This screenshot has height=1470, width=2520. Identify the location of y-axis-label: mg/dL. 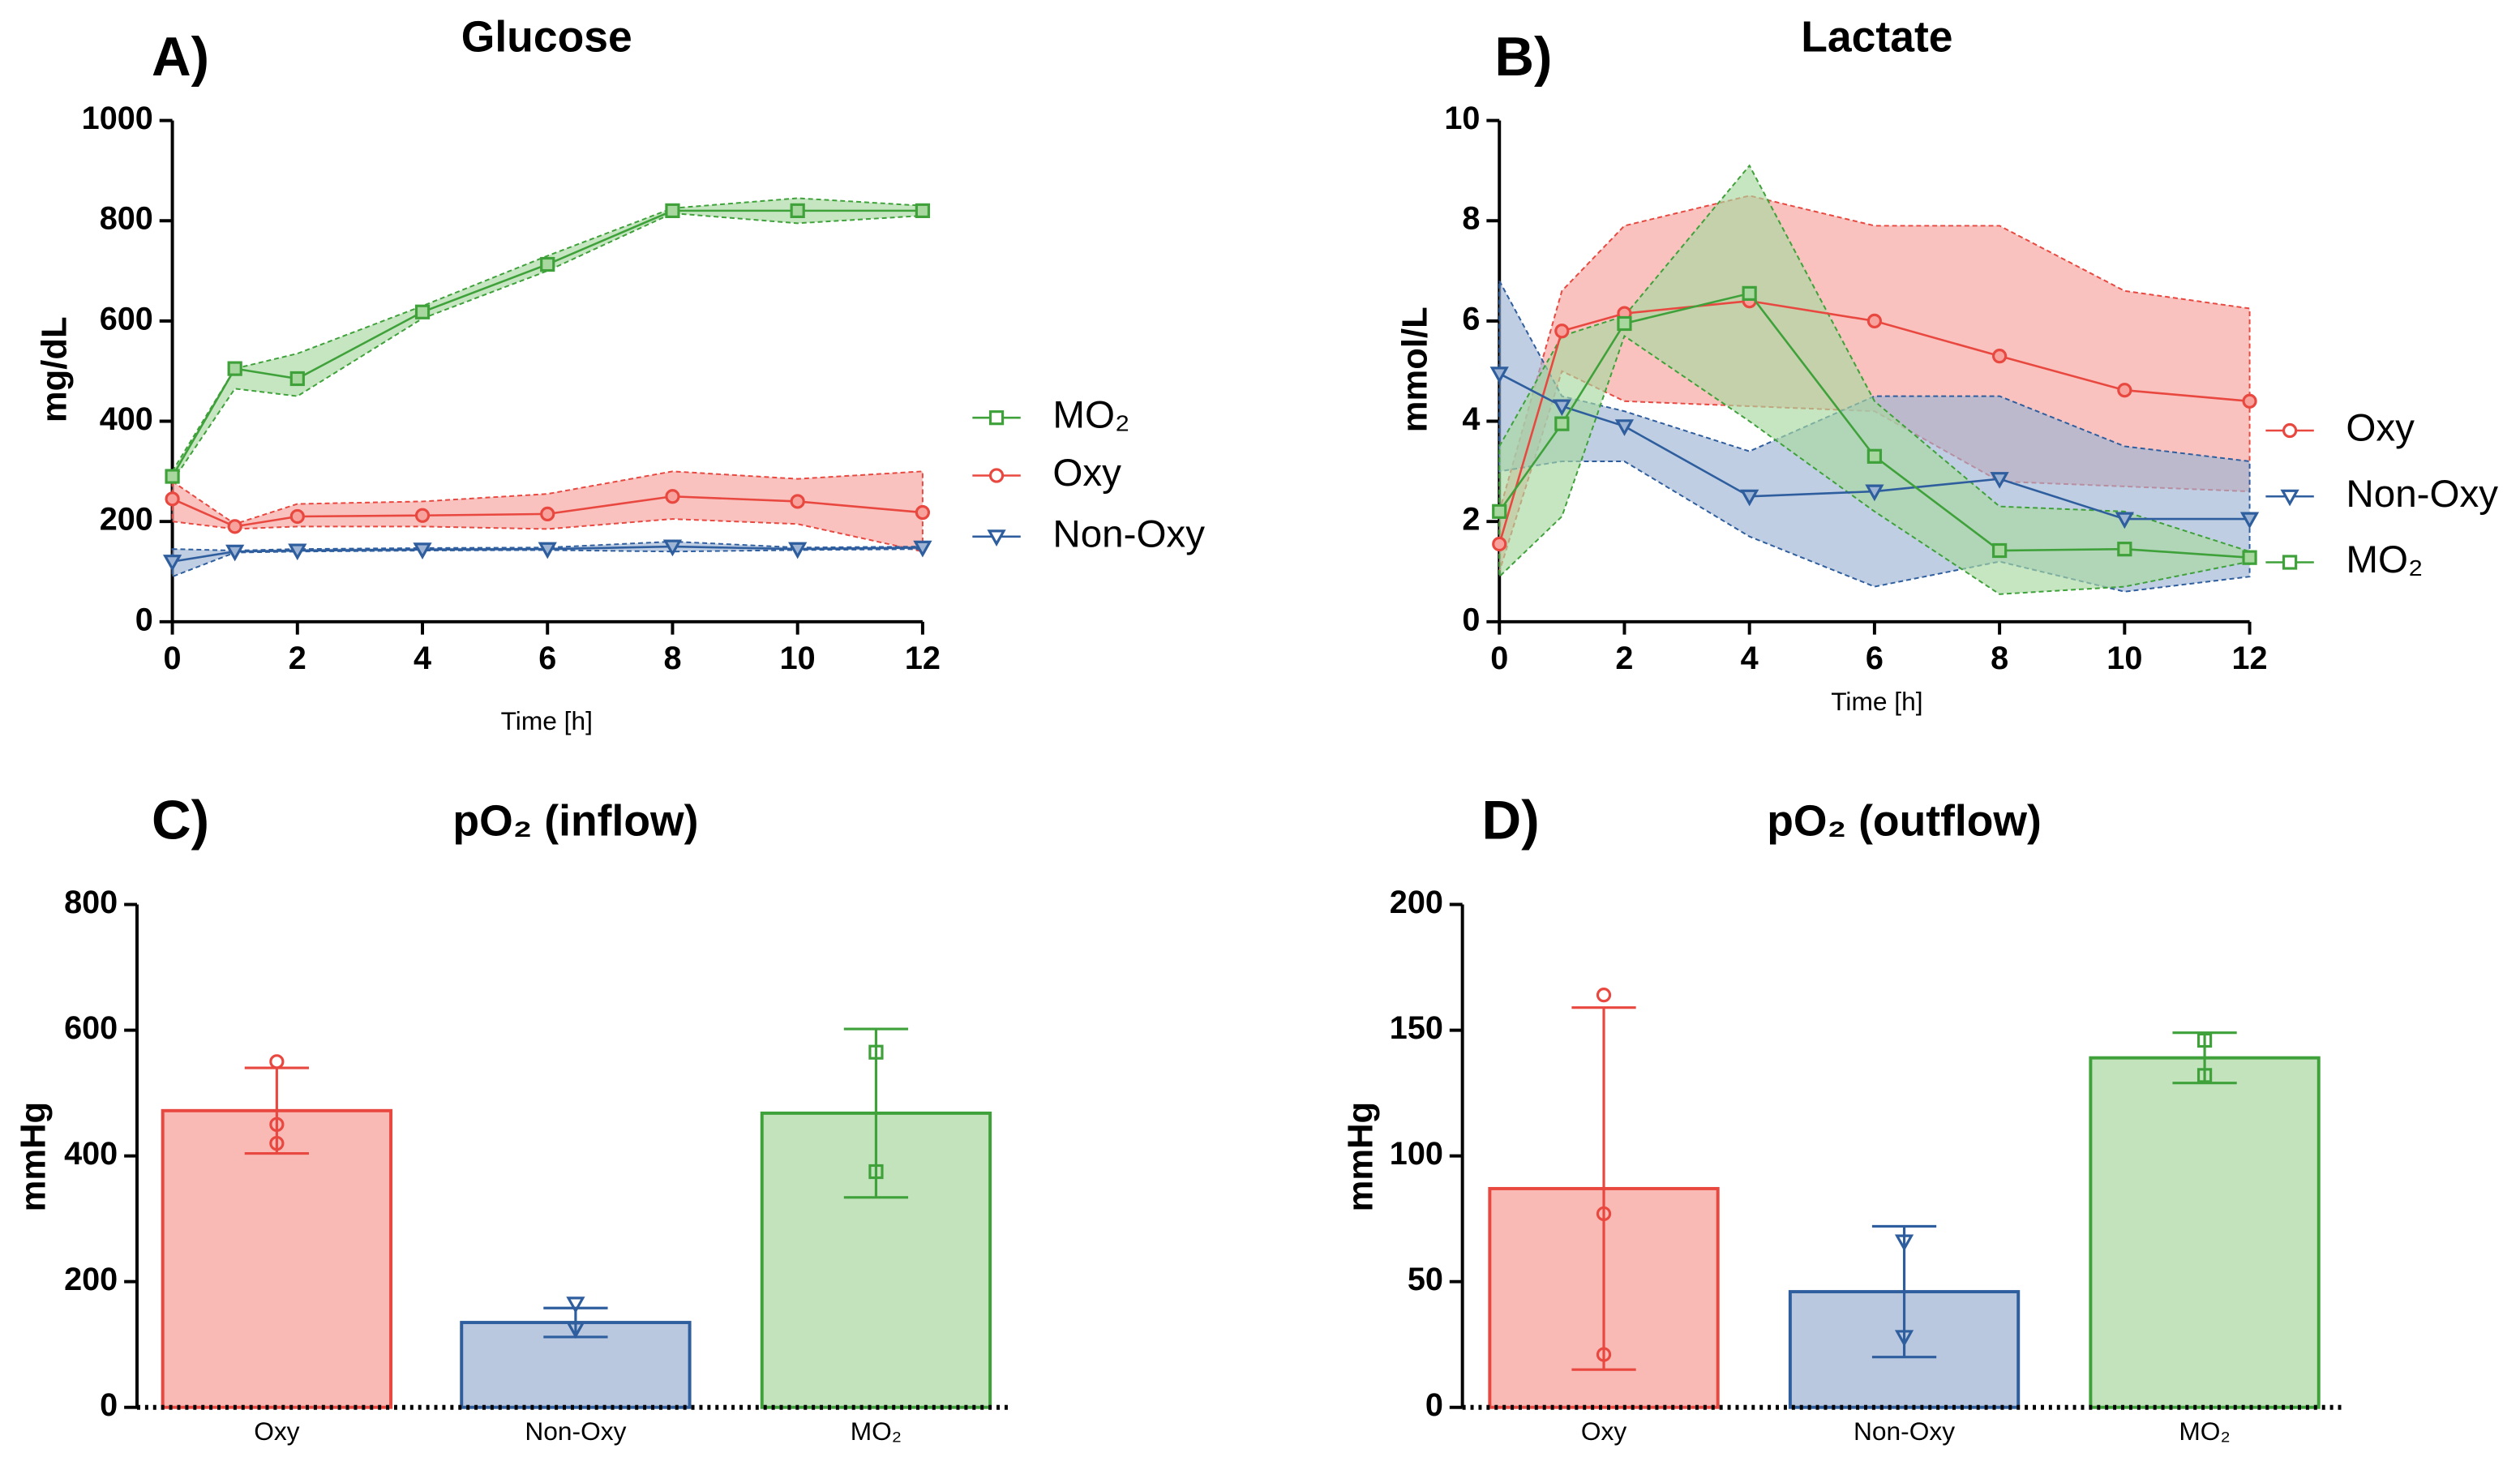
(55, 369).